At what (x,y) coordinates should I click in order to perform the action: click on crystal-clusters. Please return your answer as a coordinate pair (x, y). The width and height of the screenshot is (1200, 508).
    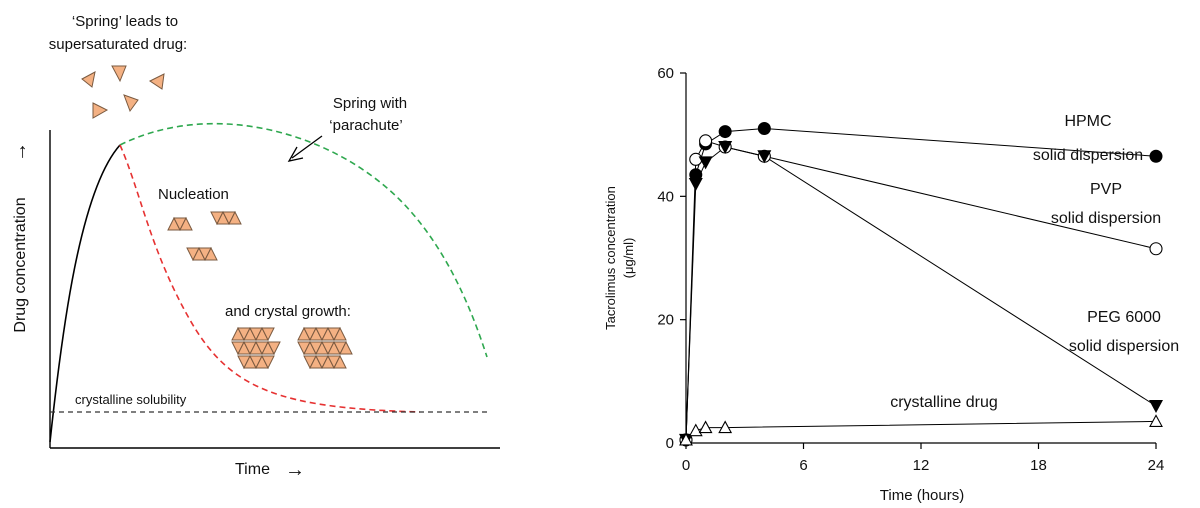
    Looking at the image, I should click on (292, 348).